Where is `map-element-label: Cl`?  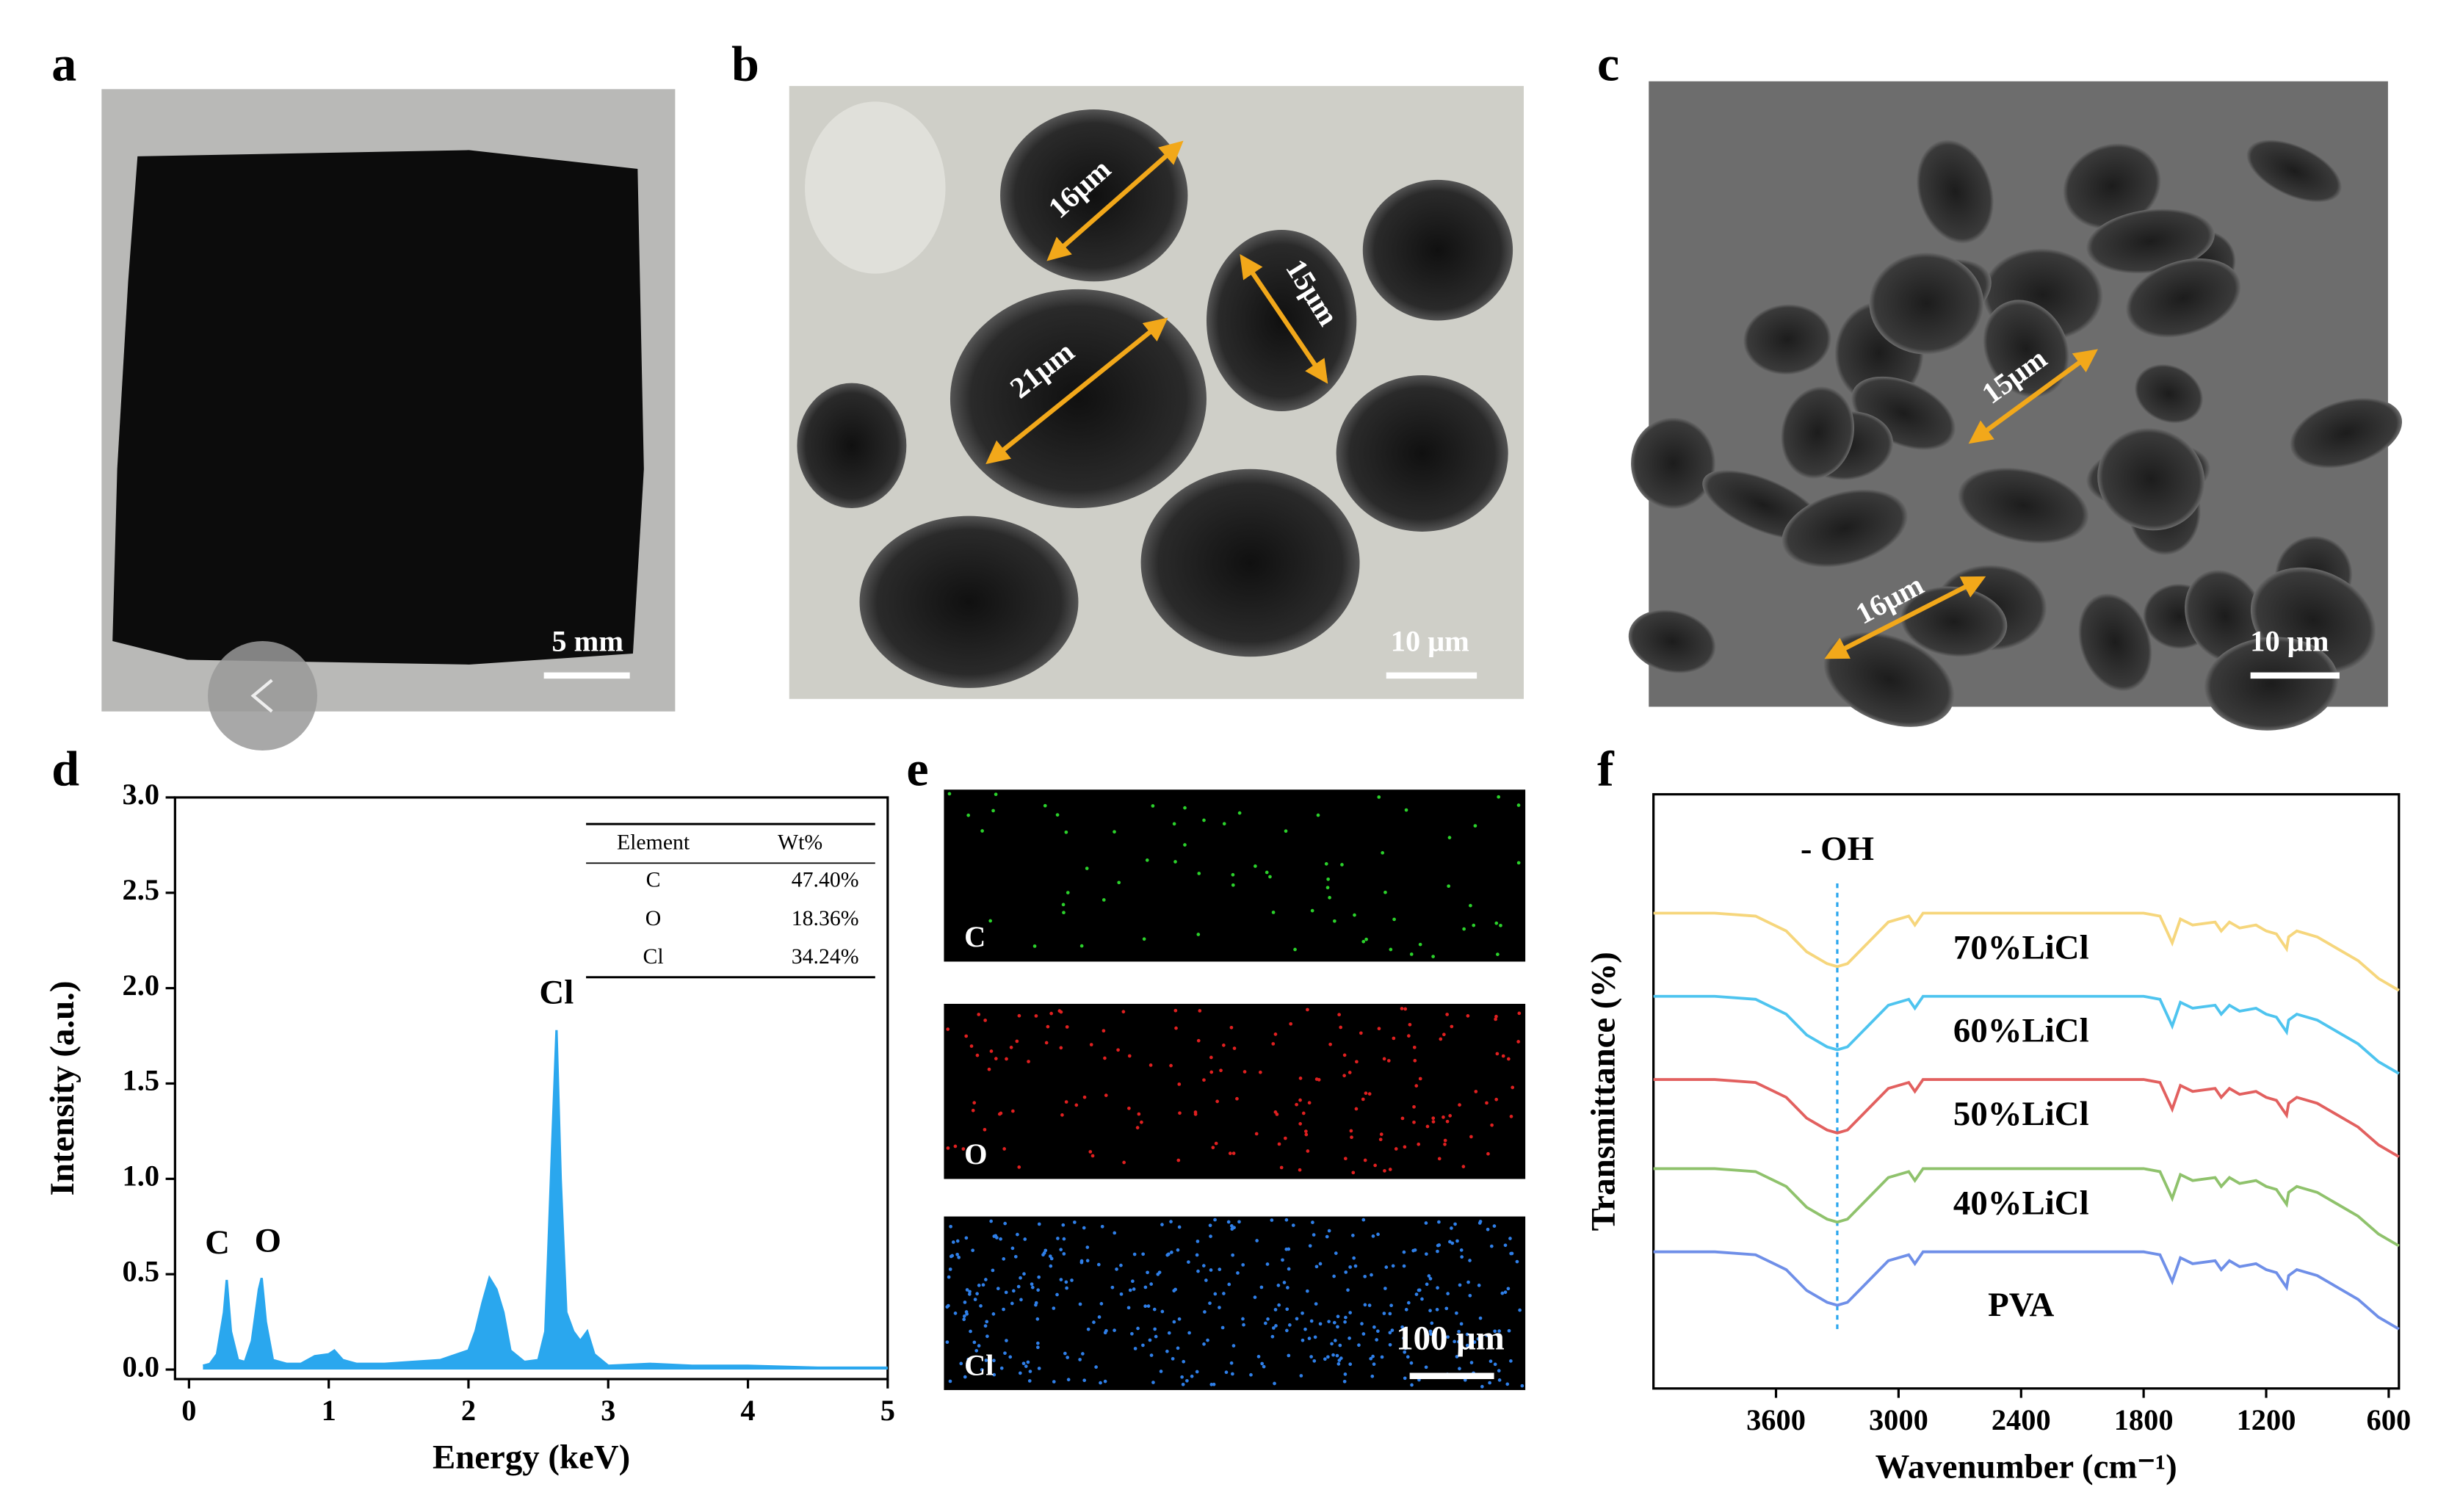 map-element-label: Cl is located at coordinates (979, 1364).